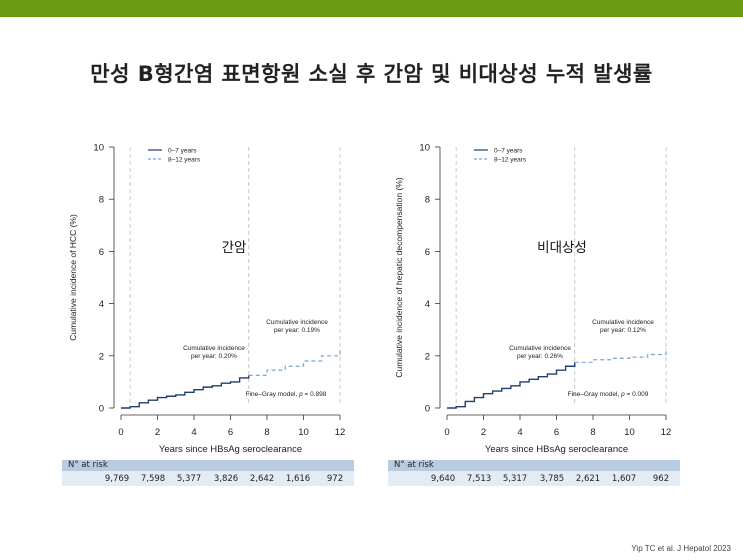  What do you see at coordinates (661, 479) in the screenshot?
I see `at-risk-value: 962` at bounding box center [661, 479].